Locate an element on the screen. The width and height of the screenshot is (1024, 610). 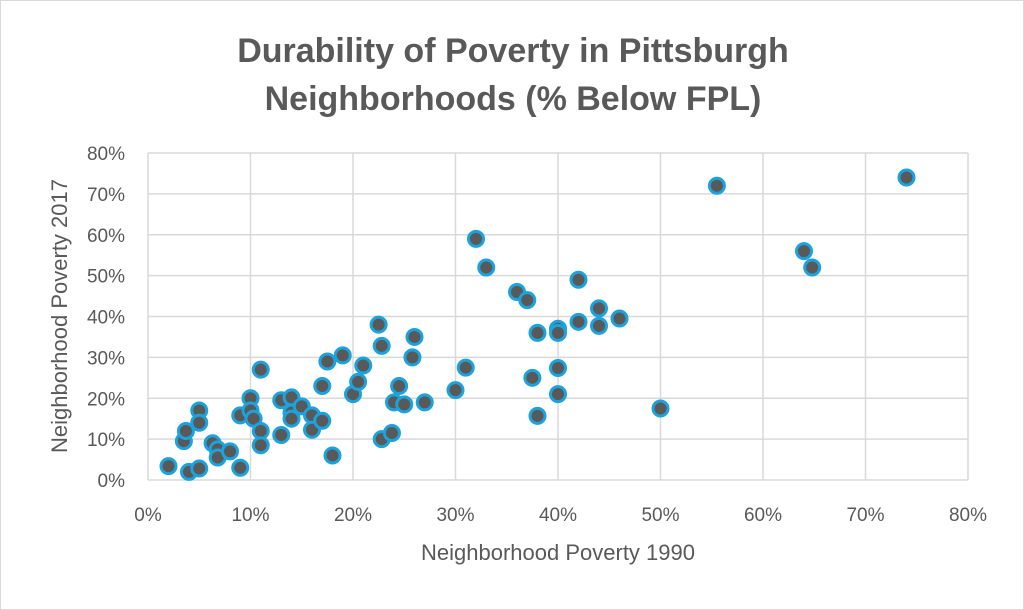
x-tick-label: 40% is located at coordinates (558, 515).